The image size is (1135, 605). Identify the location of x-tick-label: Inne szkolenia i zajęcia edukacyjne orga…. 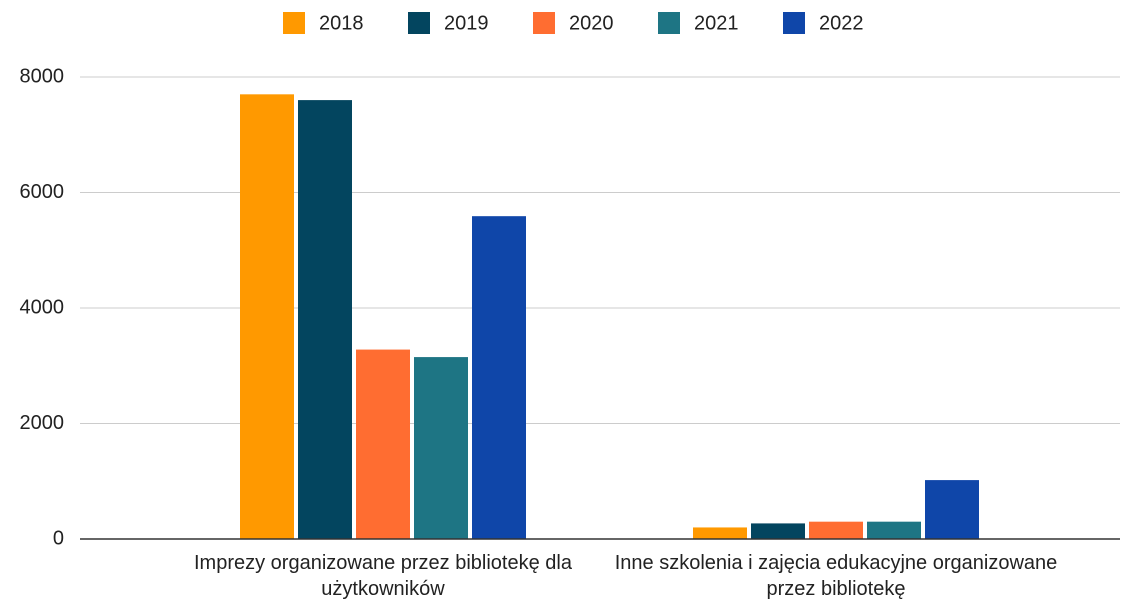
(836, 576).